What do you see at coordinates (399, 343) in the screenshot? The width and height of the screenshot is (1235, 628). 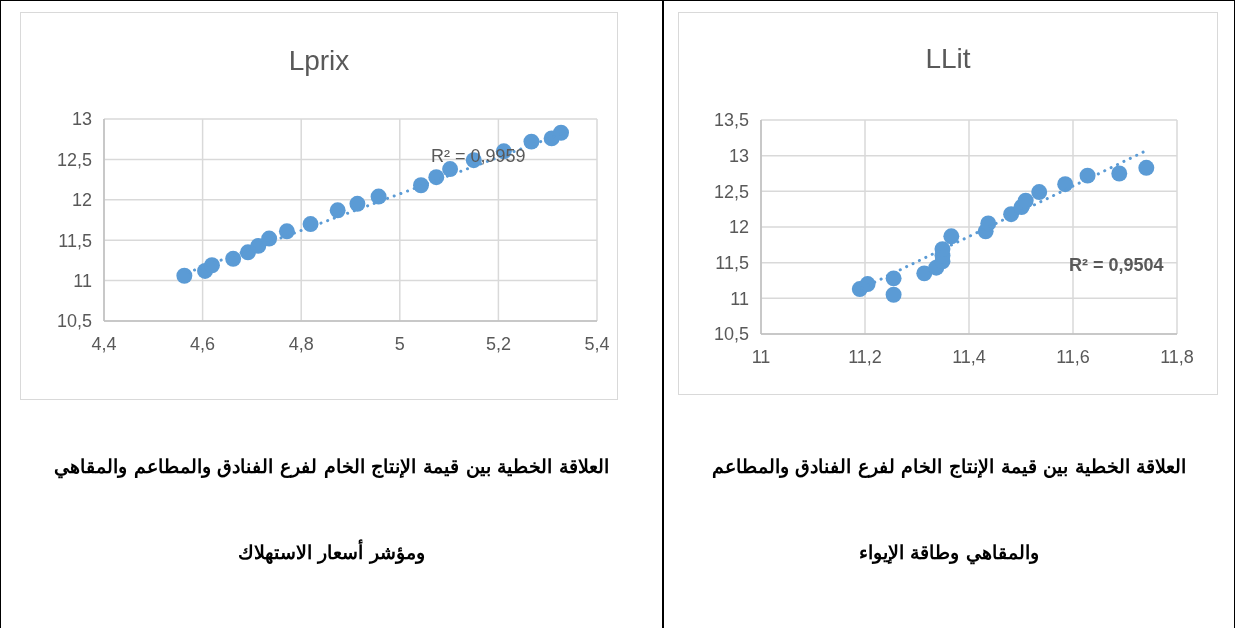 I see `x-tick-label: 5` at bounding box center [399, 343].